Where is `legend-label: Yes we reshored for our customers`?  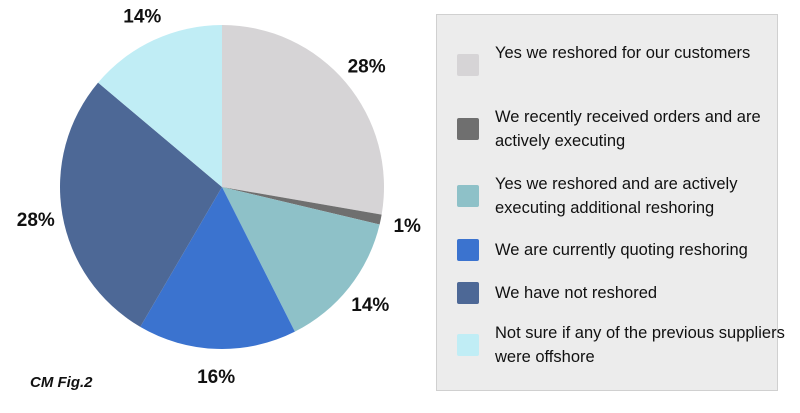
legend-label: Yes we reshored for our customers is located at coordinates (623, 53).